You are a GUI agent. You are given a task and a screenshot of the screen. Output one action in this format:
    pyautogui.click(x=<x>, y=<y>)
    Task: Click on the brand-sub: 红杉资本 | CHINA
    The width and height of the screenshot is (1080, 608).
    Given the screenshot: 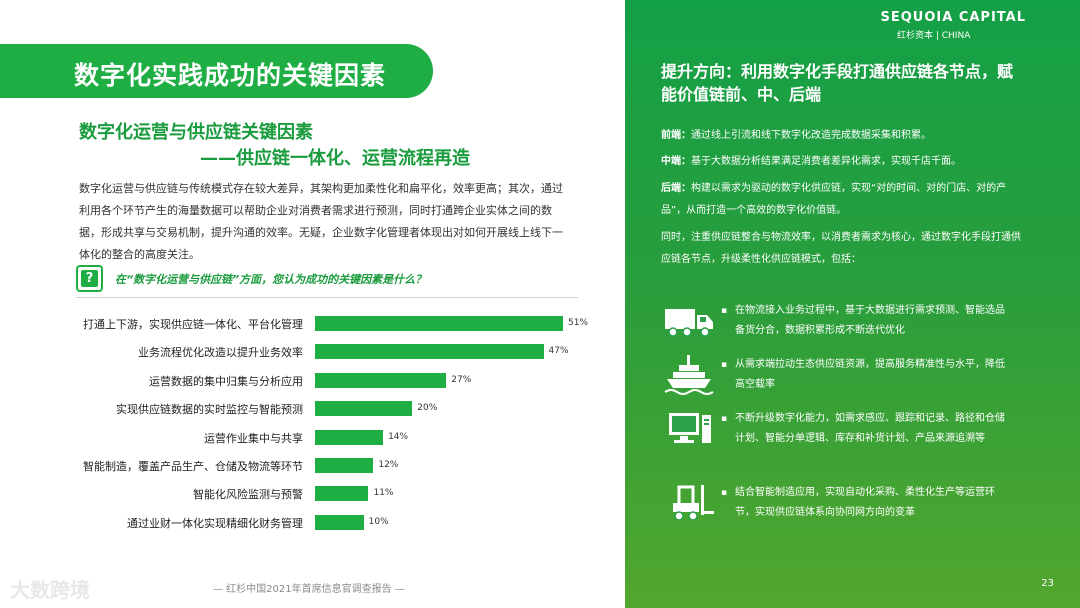 What is the action you would take?
    pyautogui.click(x=934, y=36)
    